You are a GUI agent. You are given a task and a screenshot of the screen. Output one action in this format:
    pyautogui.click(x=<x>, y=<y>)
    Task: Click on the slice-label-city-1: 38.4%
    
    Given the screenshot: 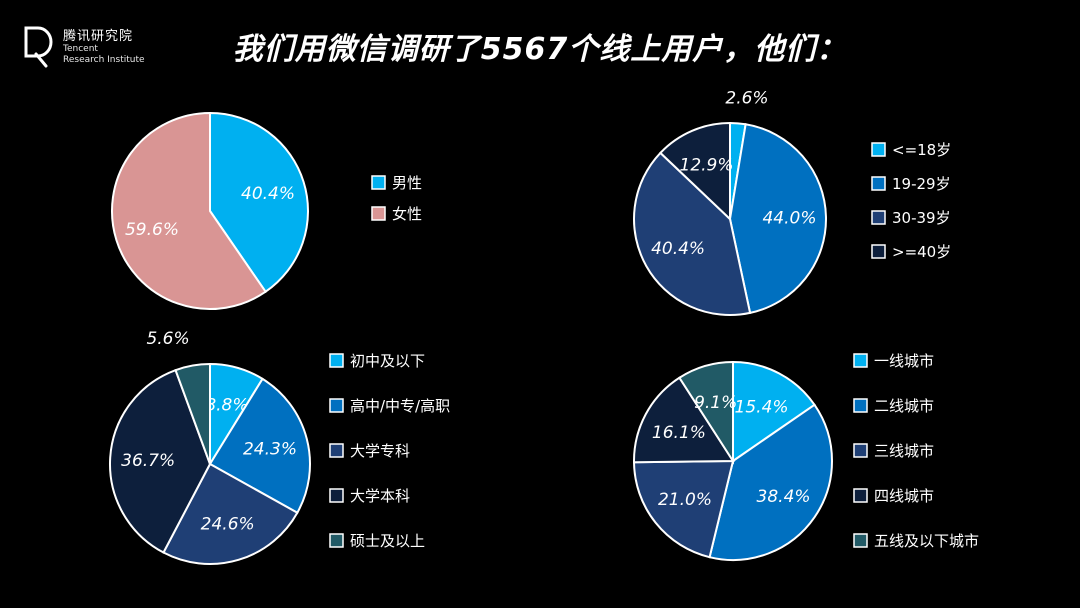 What is the action you would take?
    pyautogui.click(x=784, y=497)
    